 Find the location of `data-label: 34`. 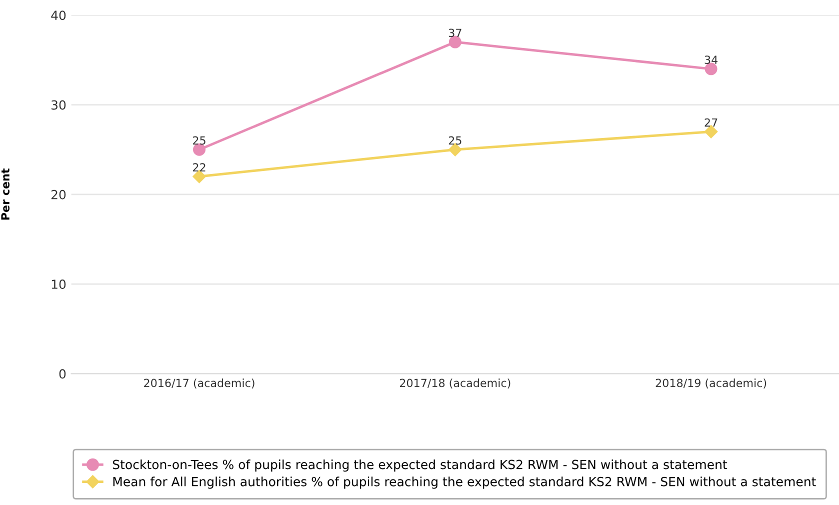

data-label: 34 is located at coordinates (711, 60).